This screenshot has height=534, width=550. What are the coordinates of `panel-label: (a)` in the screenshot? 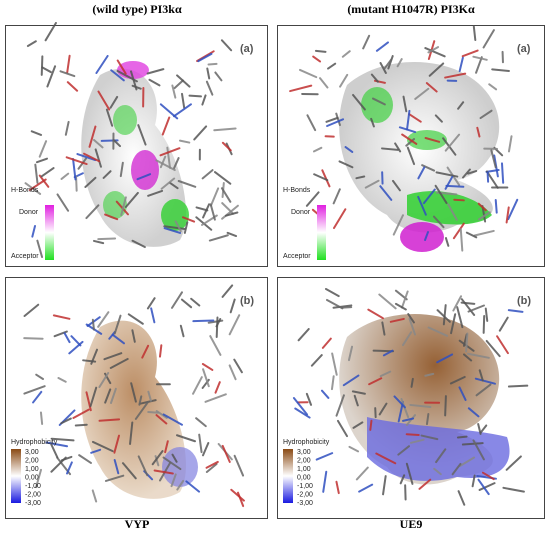 It's located at (247, 49).